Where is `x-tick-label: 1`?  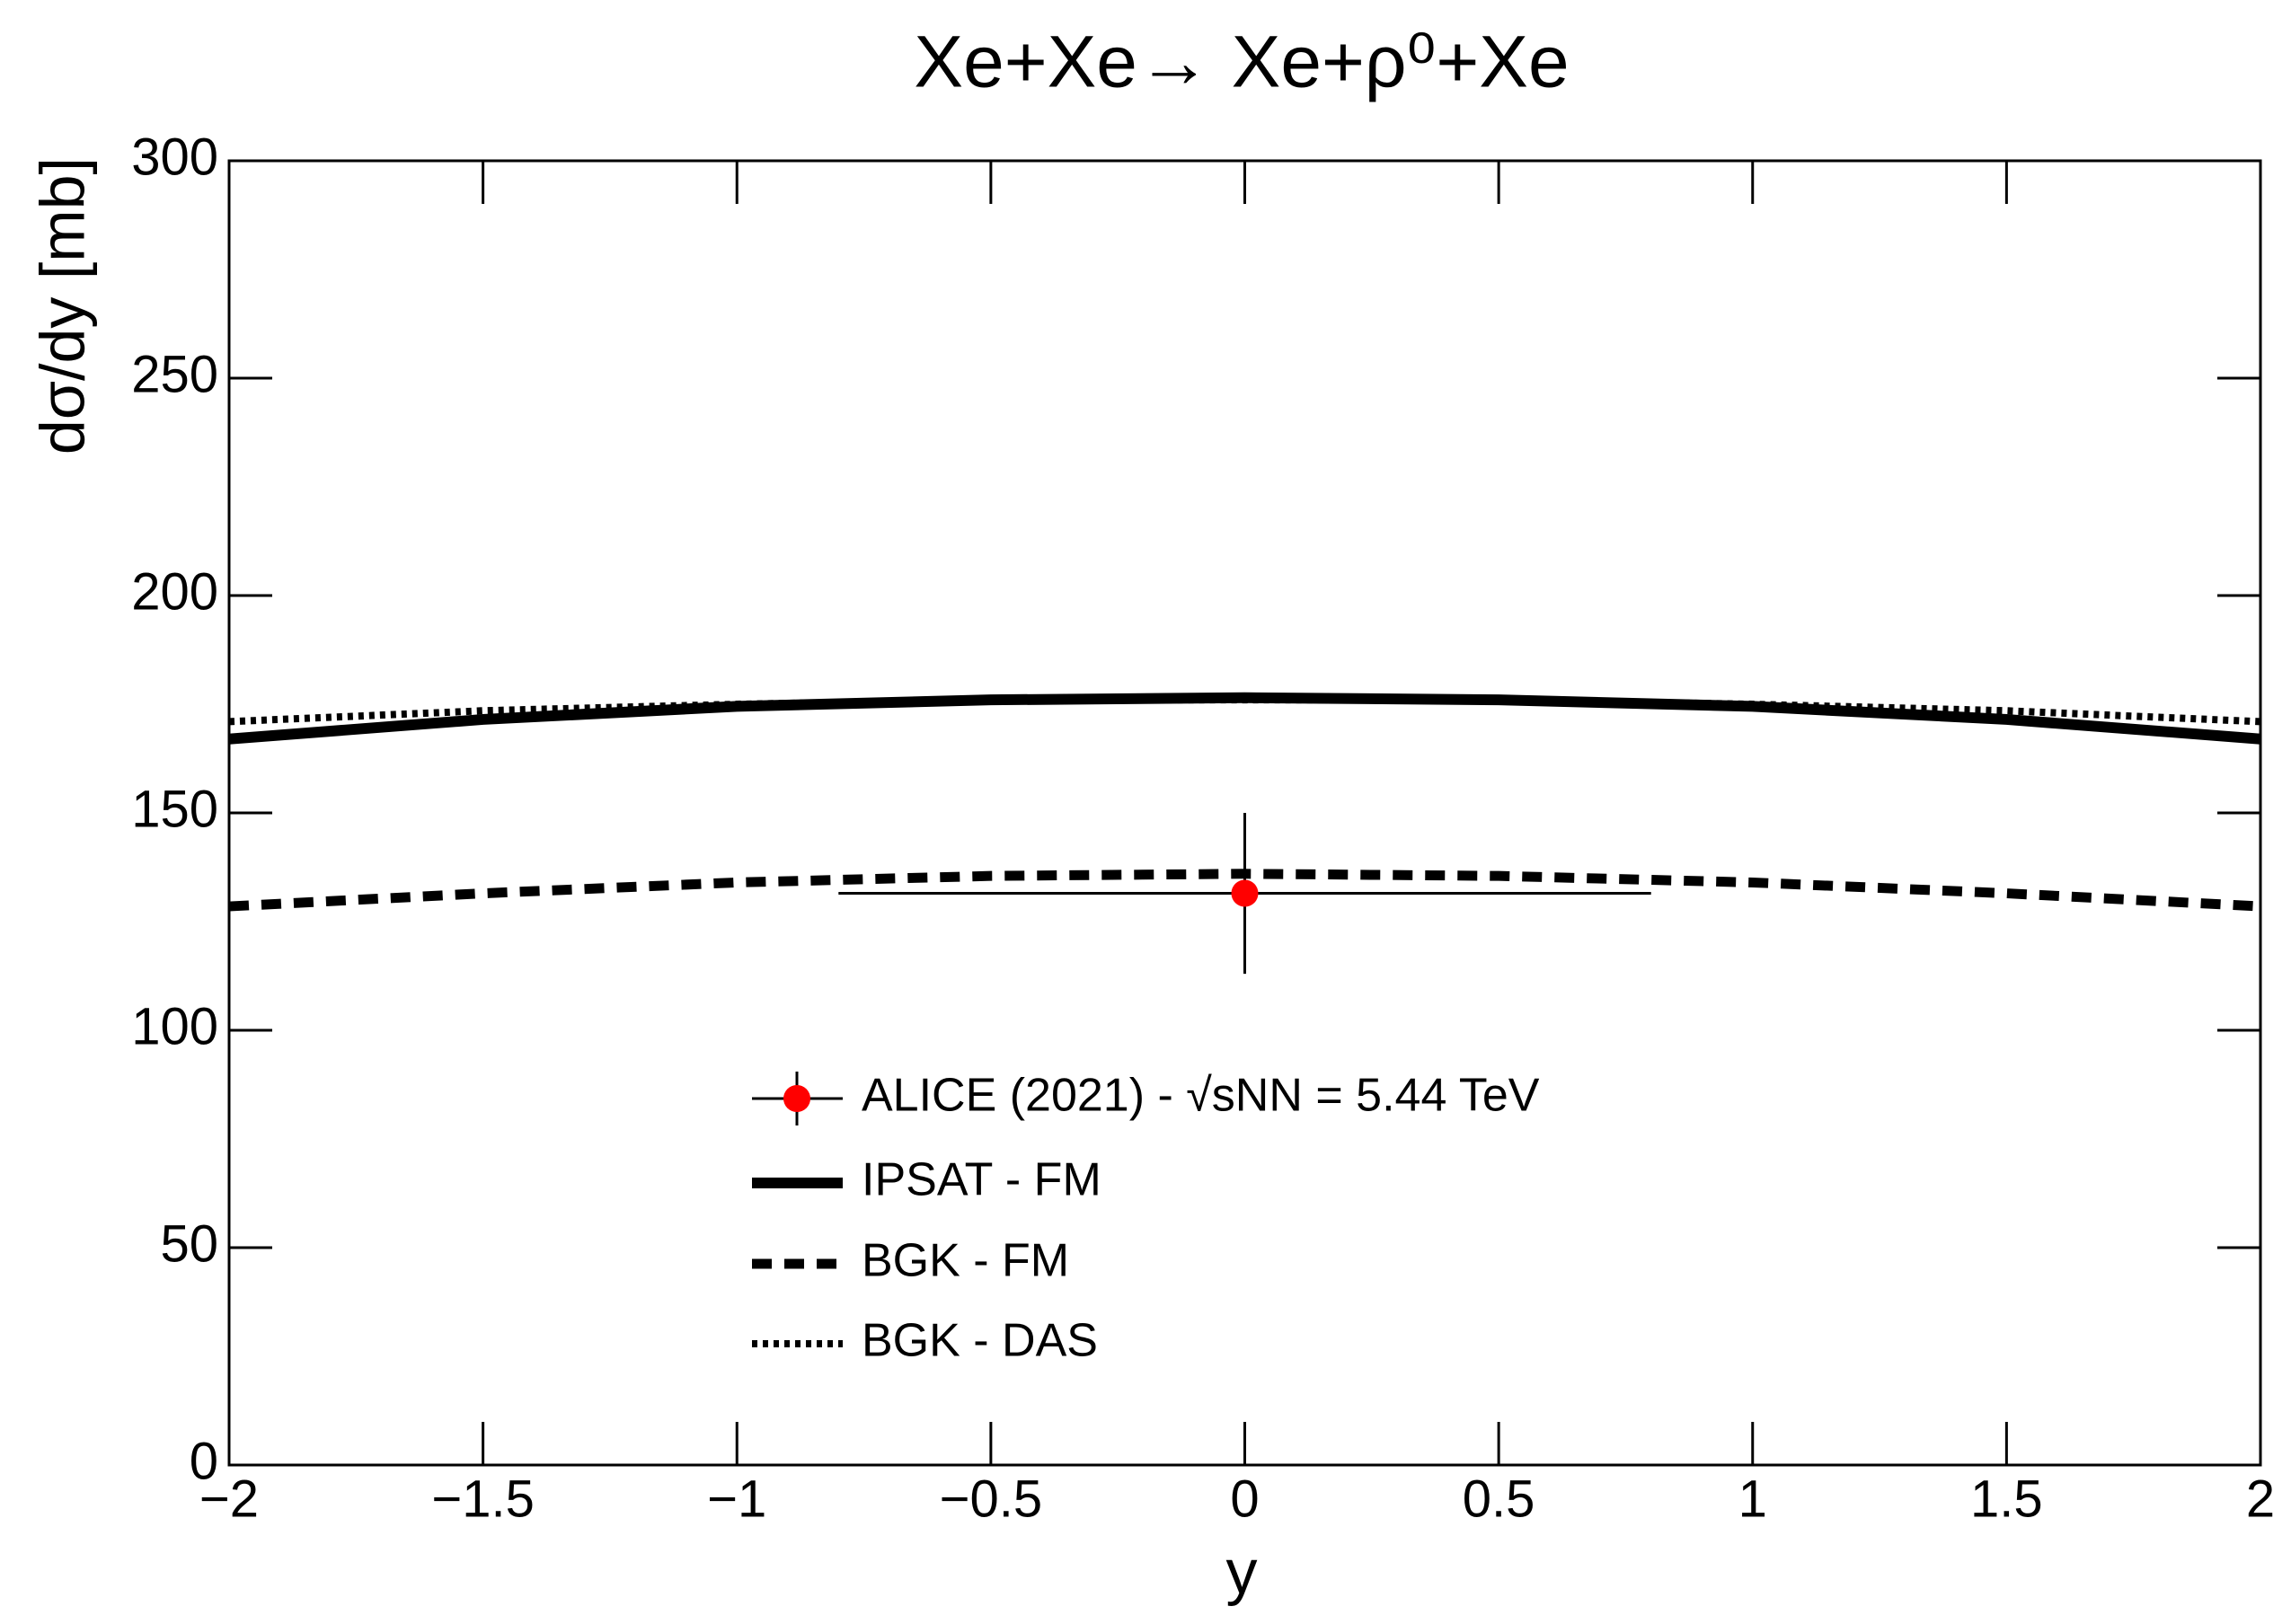 x-tick-label: 1 is located at coordinates (1752, 1499).